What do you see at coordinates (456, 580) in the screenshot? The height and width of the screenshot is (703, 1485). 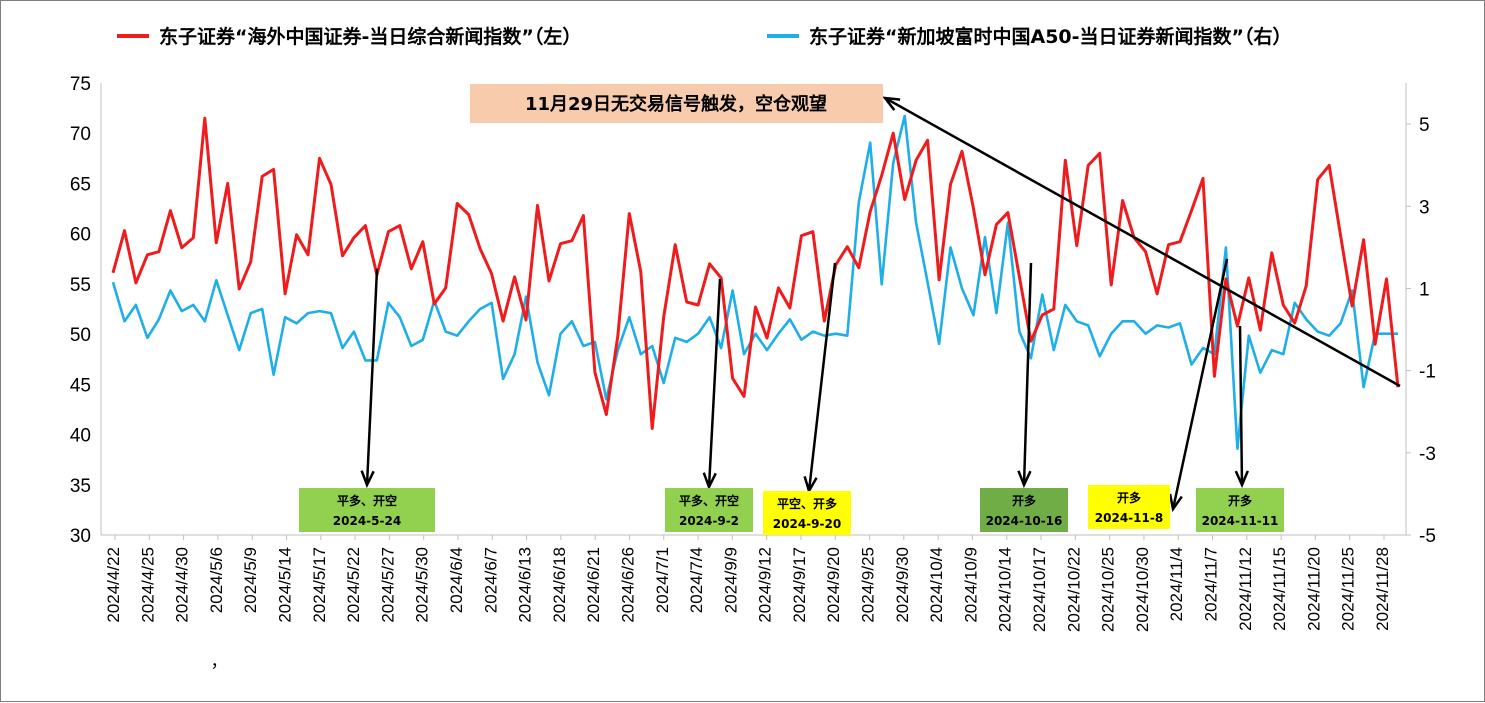 I see `x-tick-label: 2024/6/4` at bounding box center [456, 580].